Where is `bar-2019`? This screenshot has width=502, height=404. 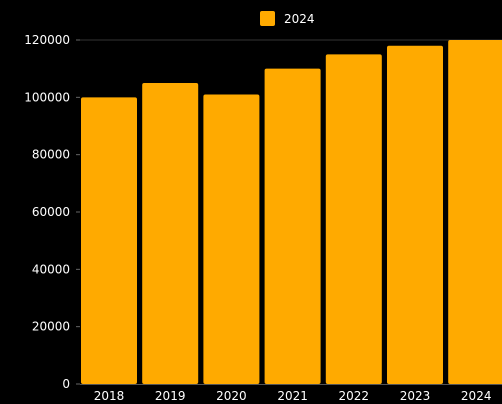
bar-2019 is located at coordinates (170, 233).